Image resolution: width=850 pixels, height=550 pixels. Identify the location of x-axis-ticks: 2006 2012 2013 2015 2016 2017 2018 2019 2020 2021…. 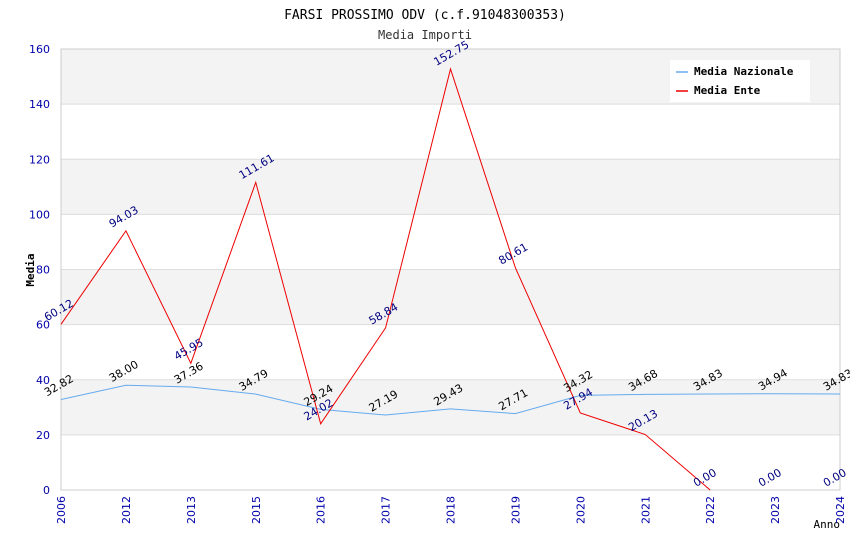
(451, 510).